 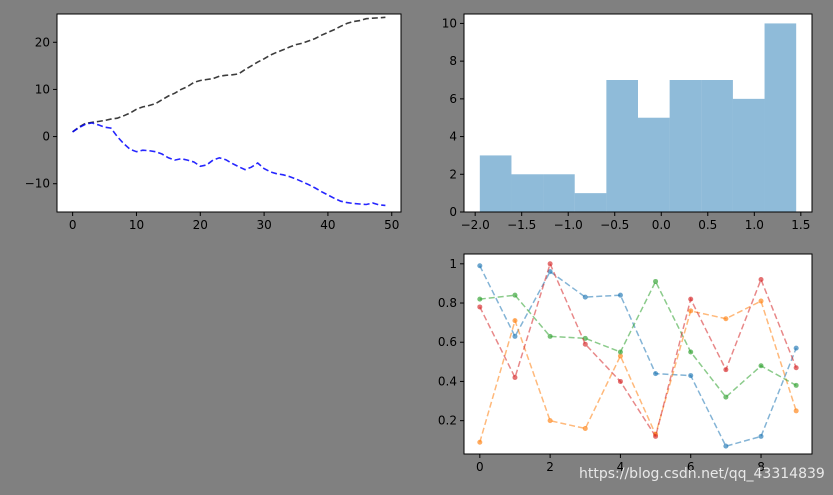 What do you see at coordinates (754, 225) in the screenshot?
I see `x-tick-label: 1.0` at bounding box center [754, 225].